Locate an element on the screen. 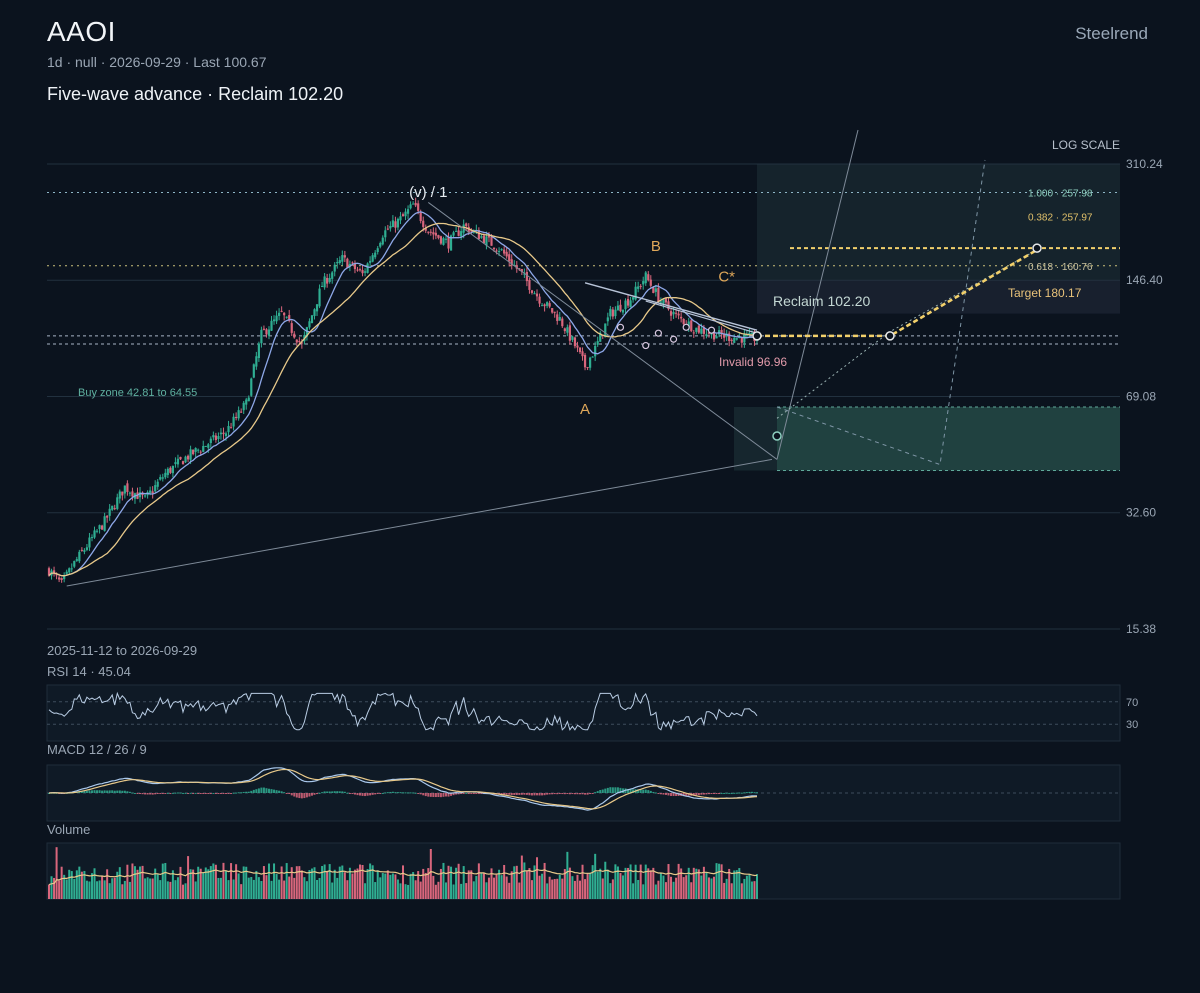 This screenshot has height=993, width=1200. brand-name: Steelrend is located at coordinates (1111, 33).